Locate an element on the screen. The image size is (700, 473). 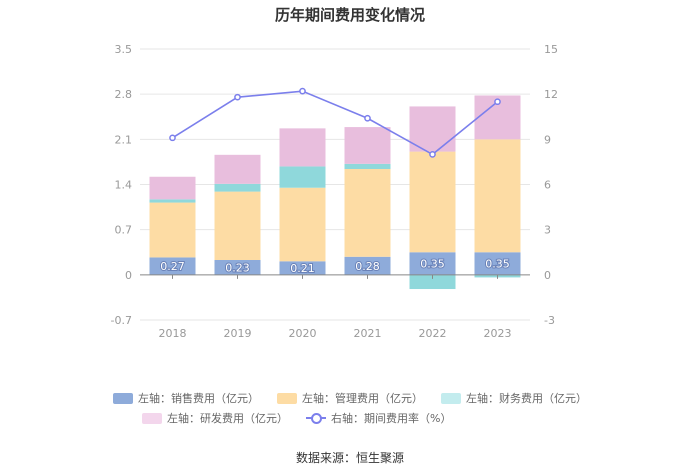
legend-label-rd: 左轴：研发费用（亿元） is located at coordinates (227, 418).